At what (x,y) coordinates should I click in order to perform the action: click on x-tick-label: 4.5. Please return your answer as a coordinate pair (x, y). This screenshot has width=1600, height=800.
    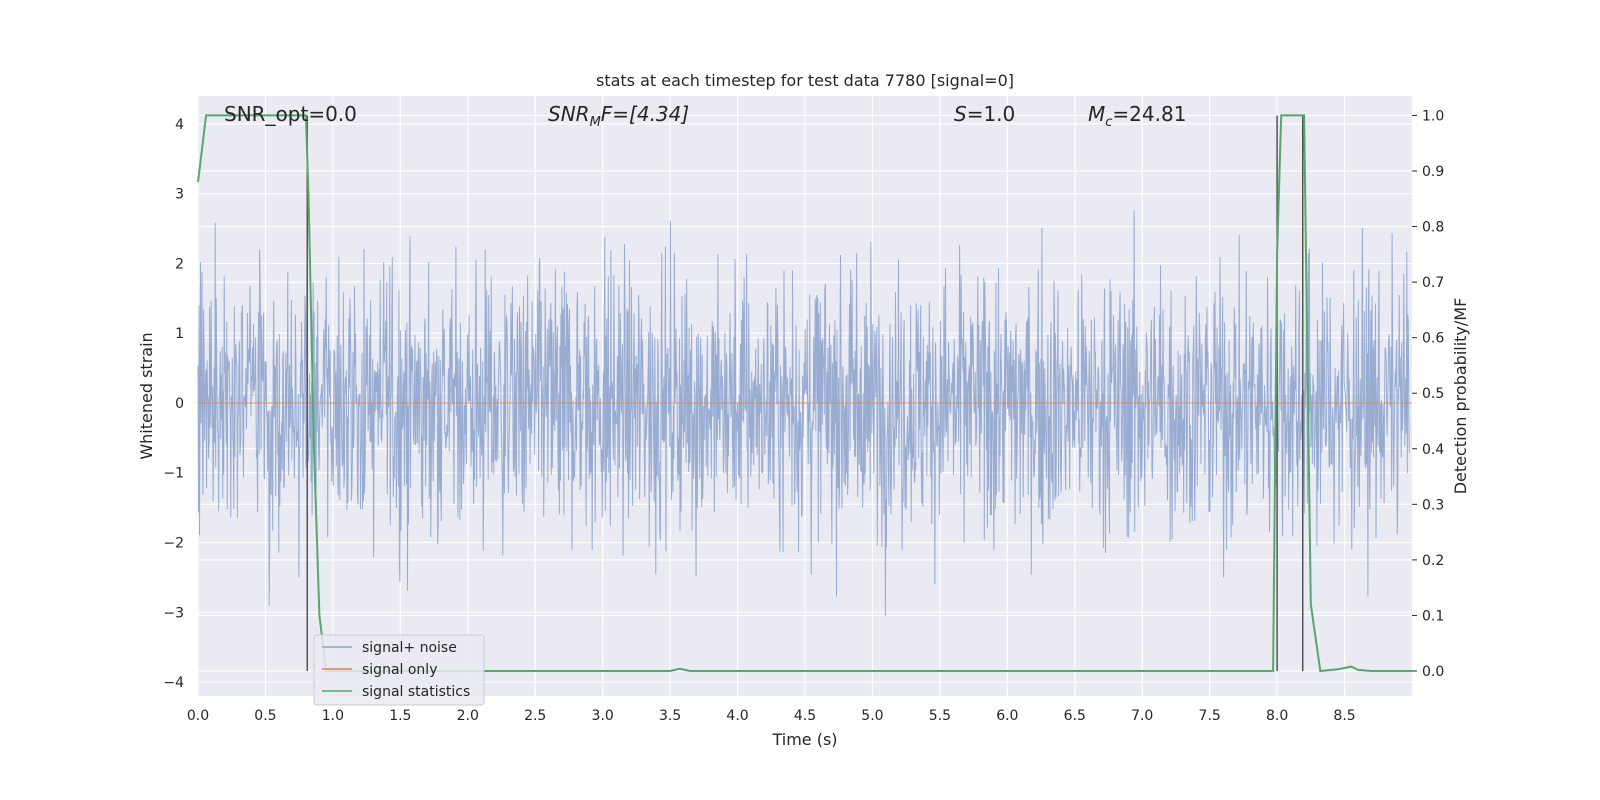
    Looking at the image, I should click on (805, 716).